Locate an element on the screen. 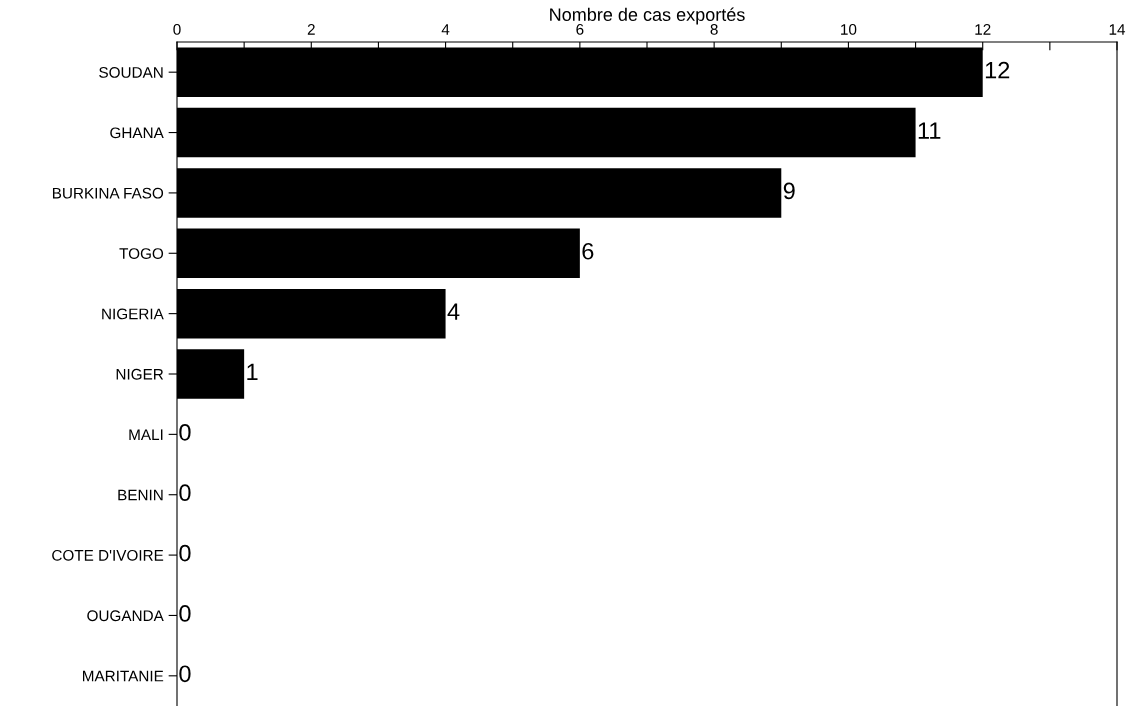  y-tick-label: MALI is located at coordinates (146, 434).